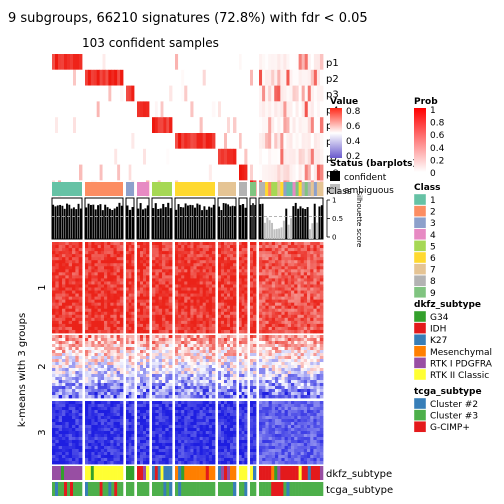  Describe the element at coordinates (127, 222) in the screenshot. I see `silhouette-bar` at that location.